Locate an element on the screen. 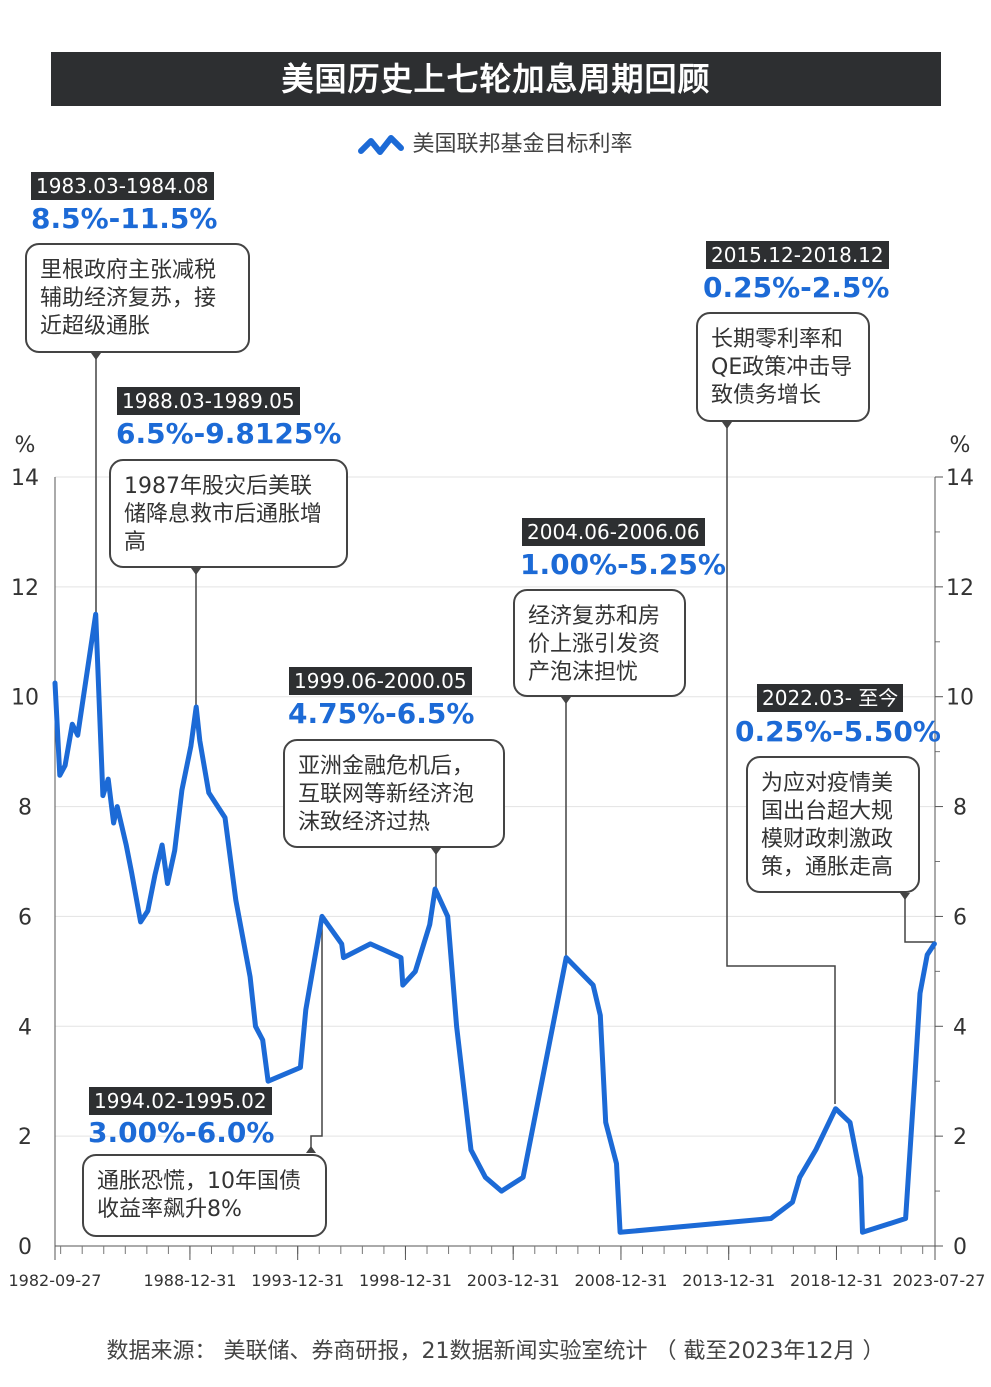 The image size is (991, 1387). y-tick-label-right: 0 is located at coordinates (960, 1247).